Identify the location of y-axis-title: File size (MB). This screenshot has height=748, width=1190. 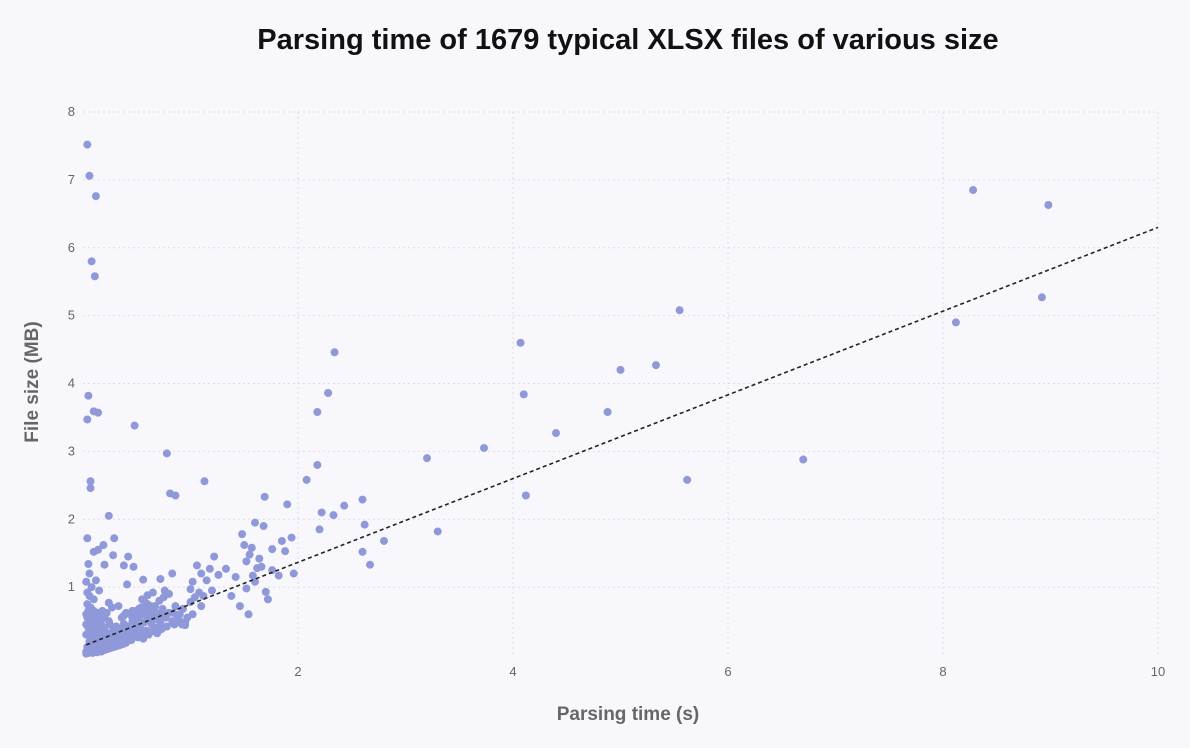
(32, 381).